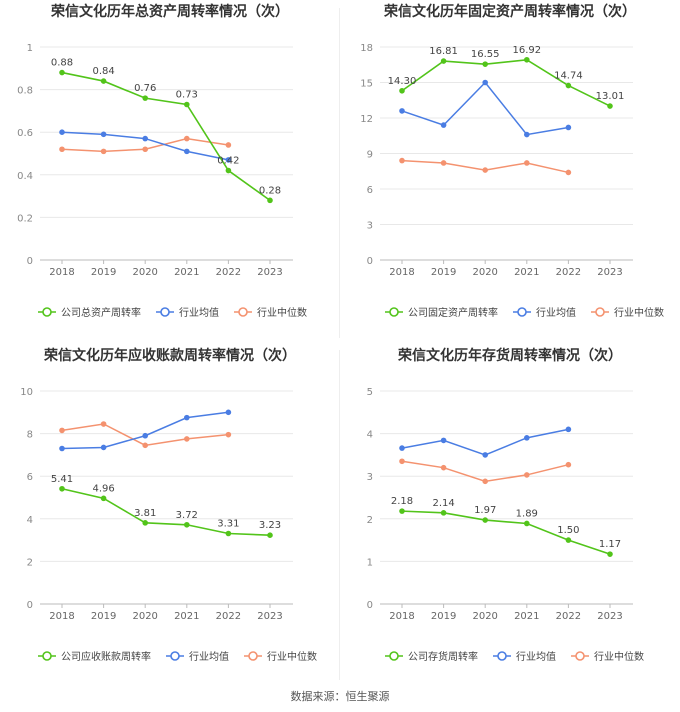  What do you see at coordinates (485, 471) in the screenshot?
I see `series-line-industry_median` at bounding box center [485, 471].